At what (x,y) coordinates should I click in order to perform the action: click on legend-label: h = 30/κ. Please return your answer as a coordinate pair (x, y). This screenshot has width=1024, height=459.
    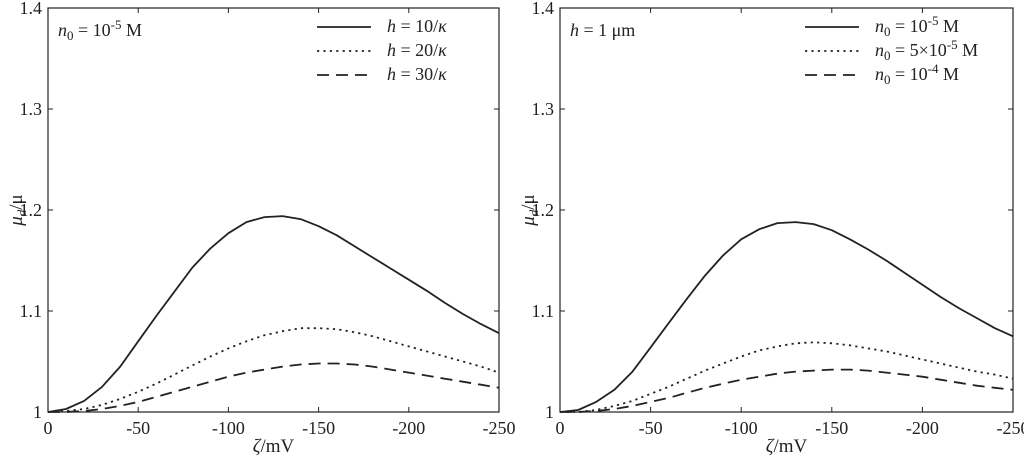
    Looking at the image, I should click on (417, 74).